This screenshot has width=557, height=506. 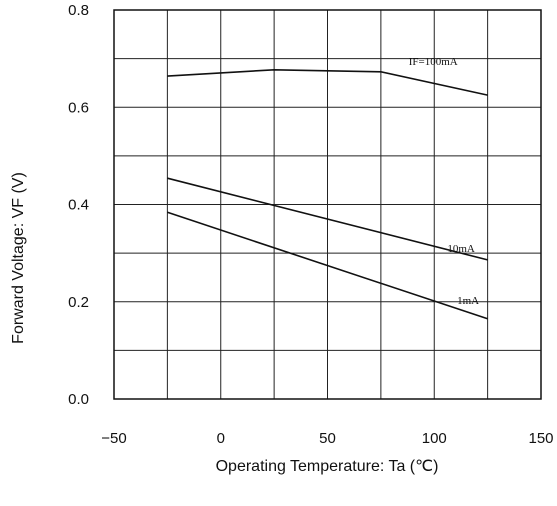 I want to click on series-label: 1mA, so click(x=468, y=301).